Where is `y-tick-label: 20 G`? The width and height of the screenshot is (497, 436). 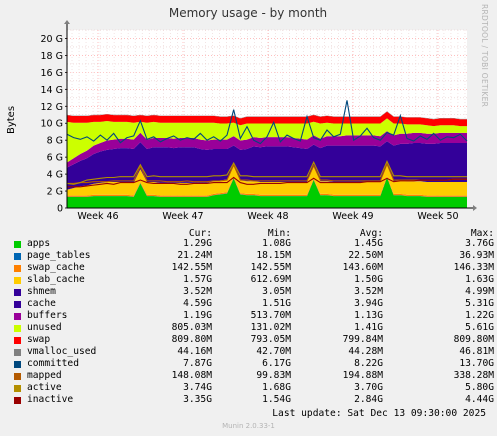
y-tick-label: 20 G is located at coordinates (52, 39).